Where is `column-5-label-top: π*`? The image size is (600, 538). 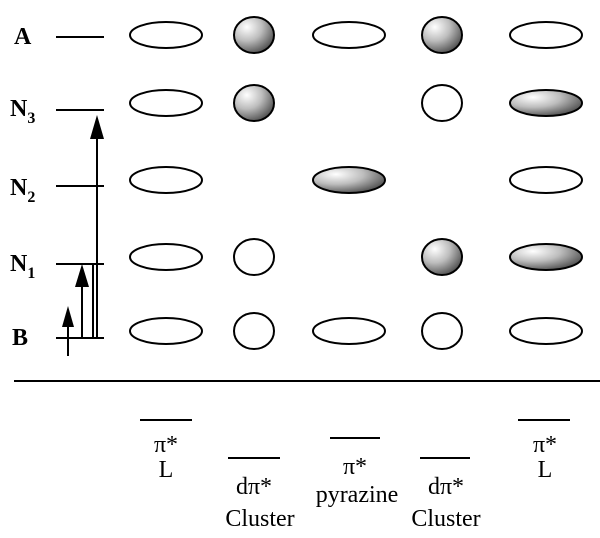 column-5-label-top: π* is located at coordinates (545, 445).